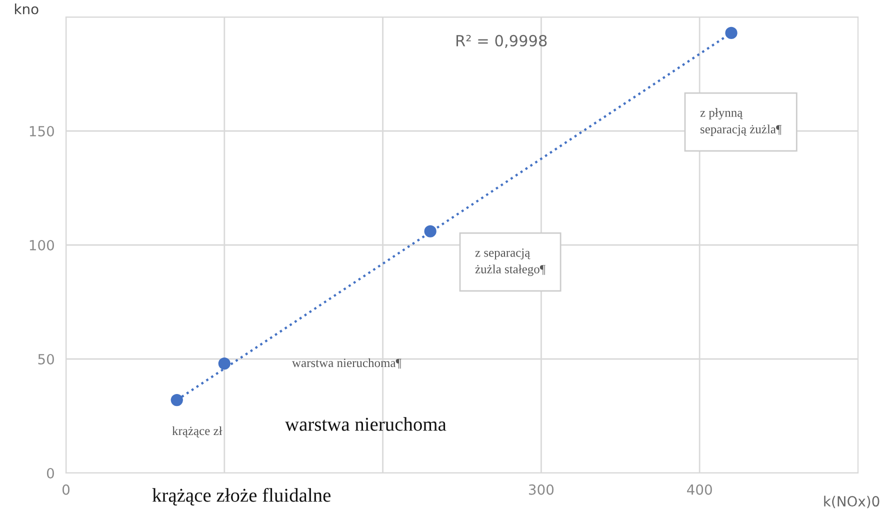  What do you see at coordinates (541, 489) in the screenshot?
I see `x-tick-label: 300` at bounding box center [541, 489].